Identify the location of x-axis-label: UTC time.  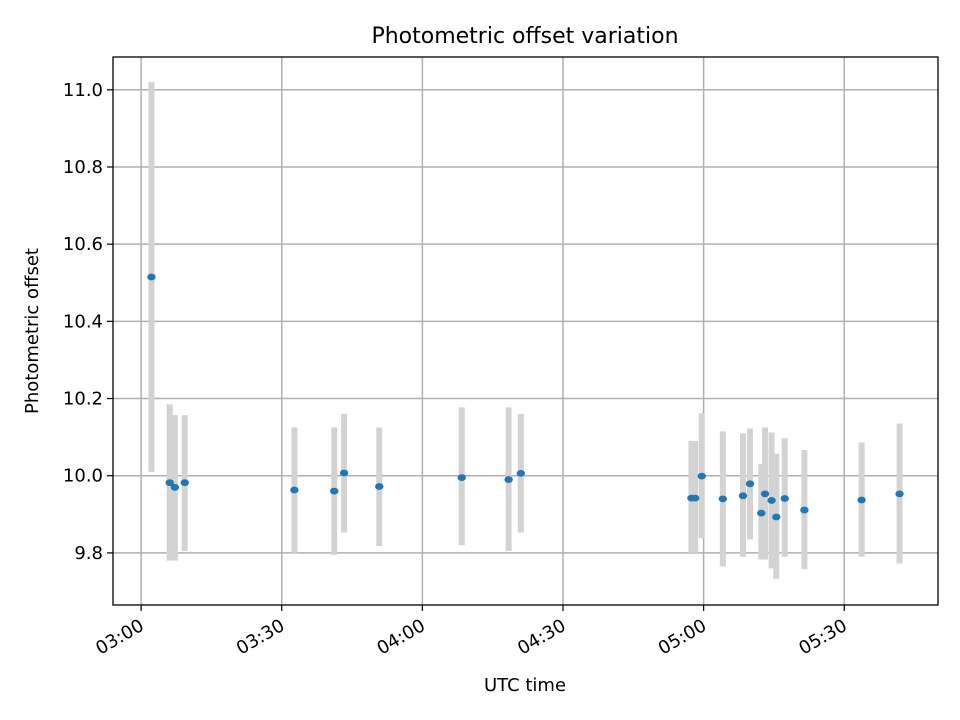
(525, 685).